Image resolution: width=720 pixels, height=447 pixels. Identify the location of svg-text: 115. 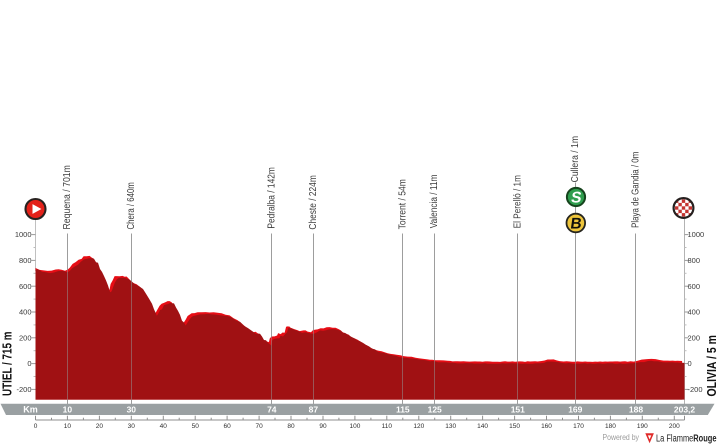
(403, 410).